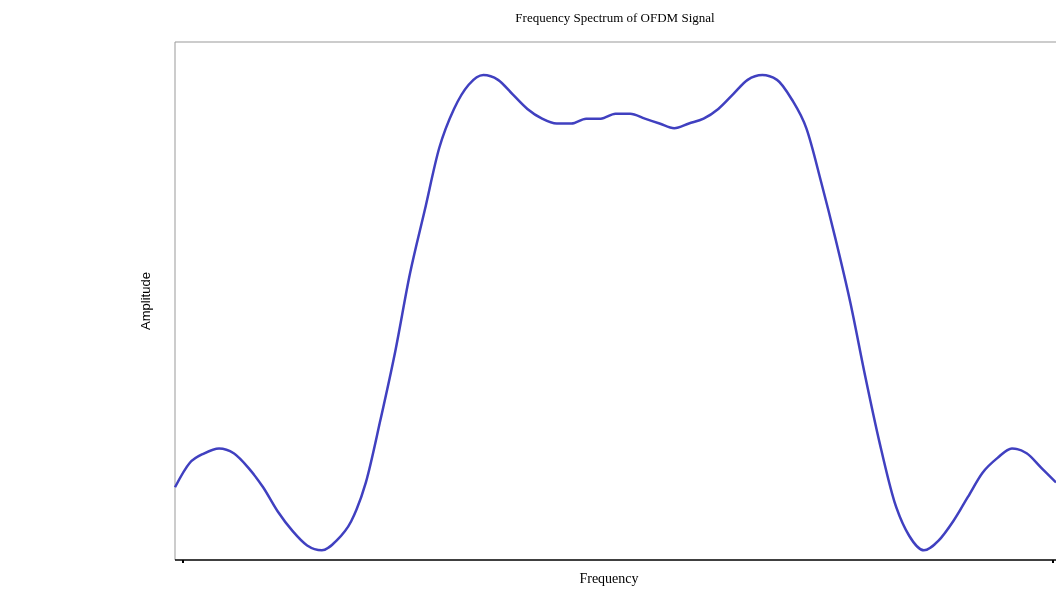  I want to click on x-axis-title: Frequency, so click(609, 578).